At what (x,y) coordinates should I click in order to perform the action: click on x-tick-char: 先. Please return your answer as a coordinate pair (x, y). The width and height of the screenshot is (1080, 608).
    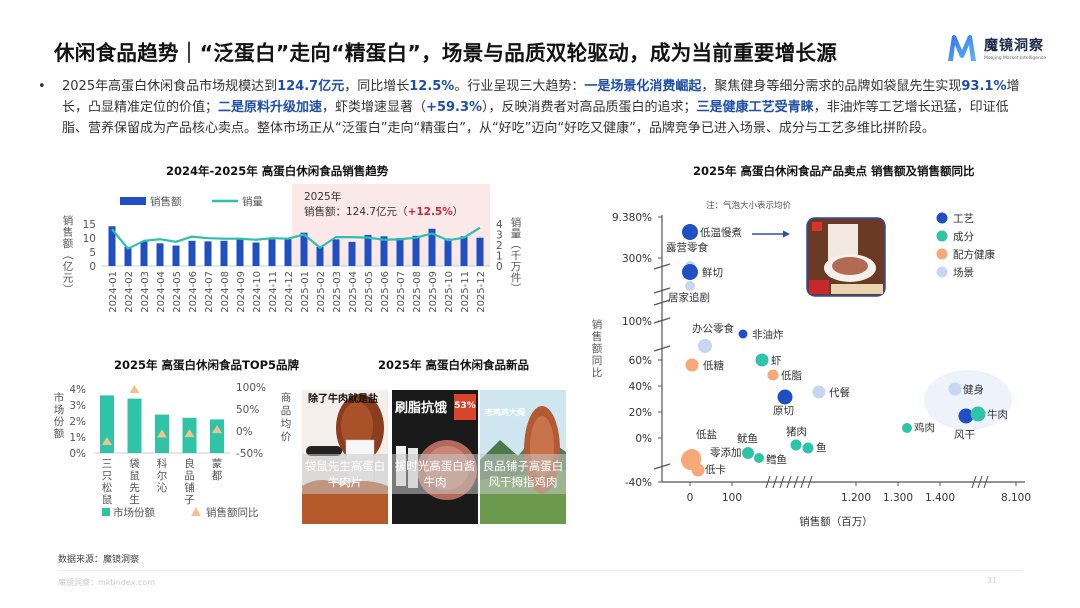
    Looking at the image, I should click on (134, 488).